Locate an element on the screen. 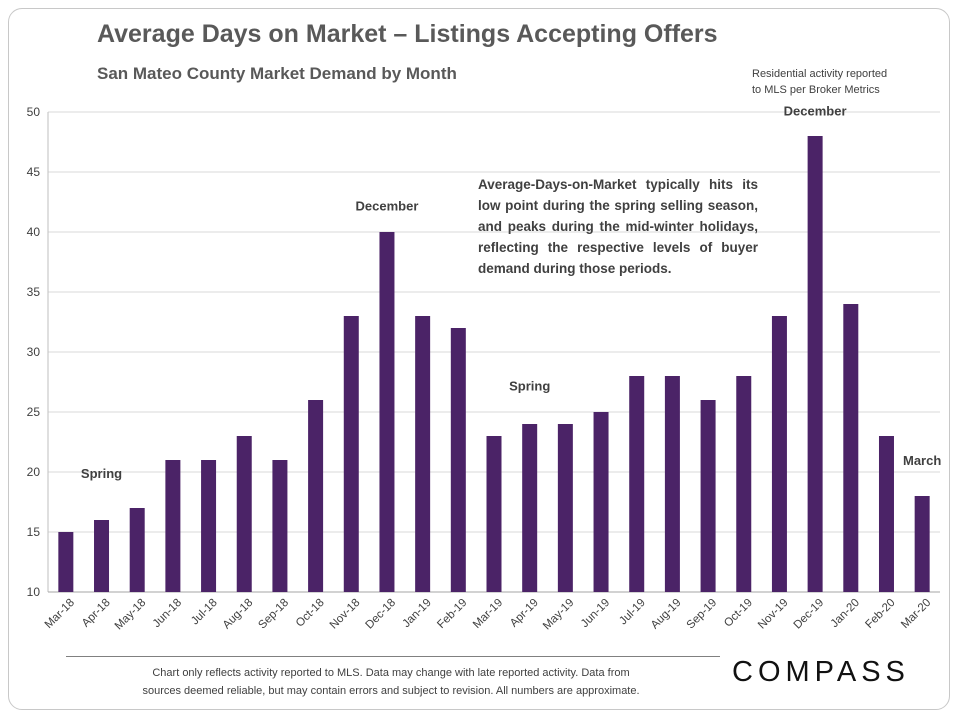  y-tick-label: 20 is located at coordinates (34, 472).